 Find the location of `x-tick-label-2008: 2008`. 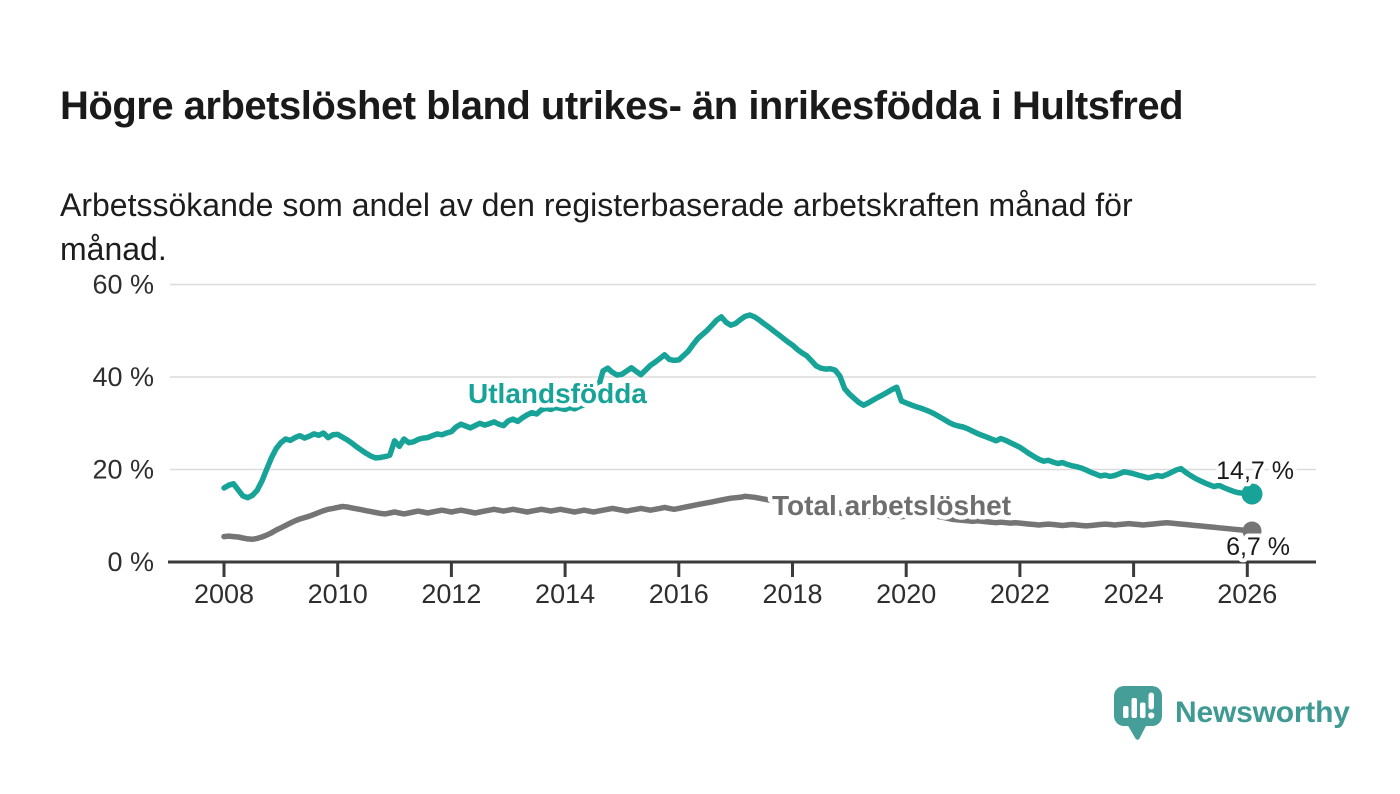

x-tick-label-2008: 2008 is located at coordinates (224, 594).